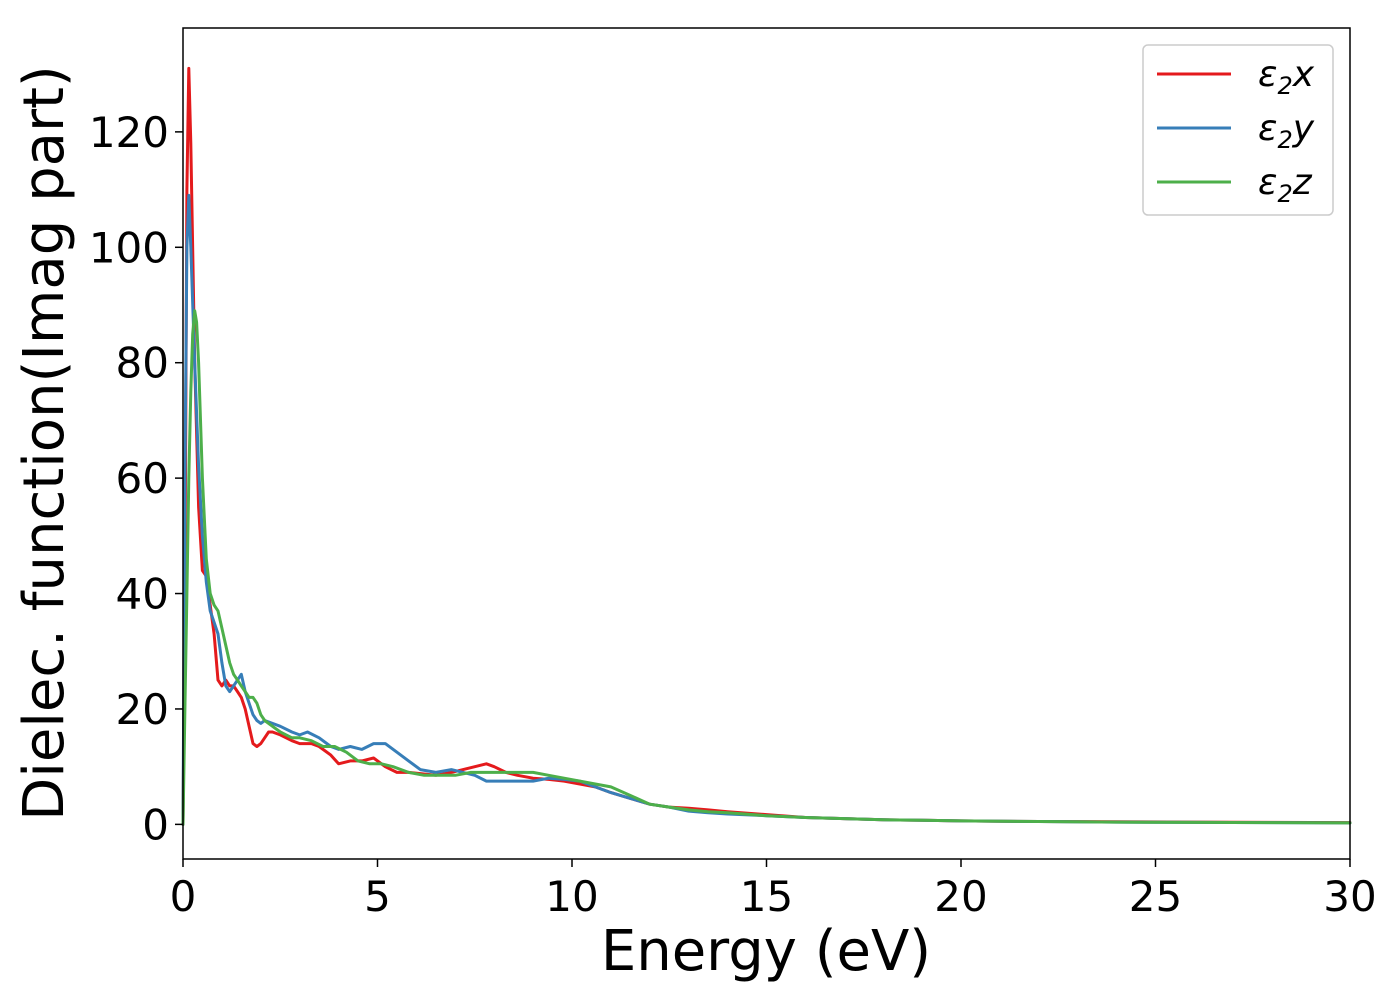 The image size is (1400, 1005). What do you see at coordinates (129, 247) in the screenshot?
I see `y-tick-label: 100` at bounding box center [129, 247].